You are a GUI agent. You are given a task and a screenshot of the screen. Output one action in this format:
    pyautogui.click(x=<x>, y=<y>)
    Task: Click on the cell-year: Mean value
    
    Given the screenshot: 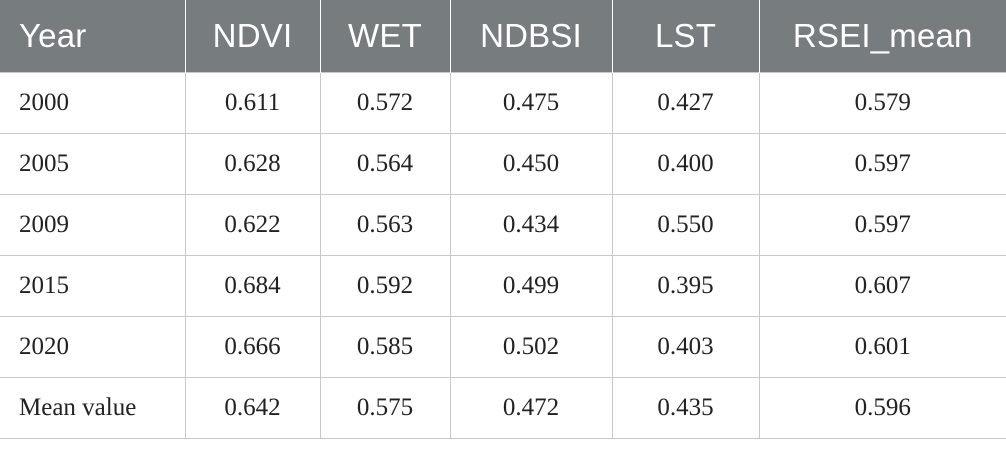 What is the action you would take?
    pyautogui.click(x=93, y=408)
    